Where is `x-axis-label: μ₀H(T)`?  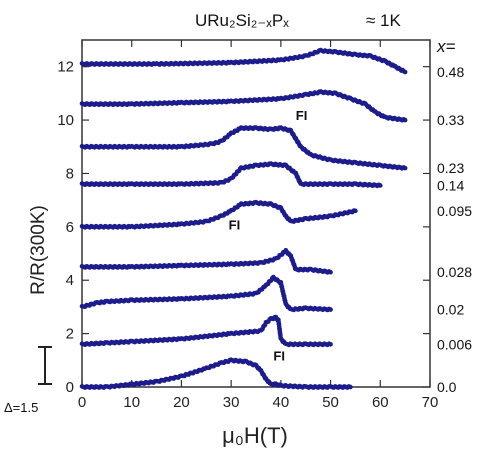 x-axis-label: μ₀H(T) is located at coordinates (255, 435).